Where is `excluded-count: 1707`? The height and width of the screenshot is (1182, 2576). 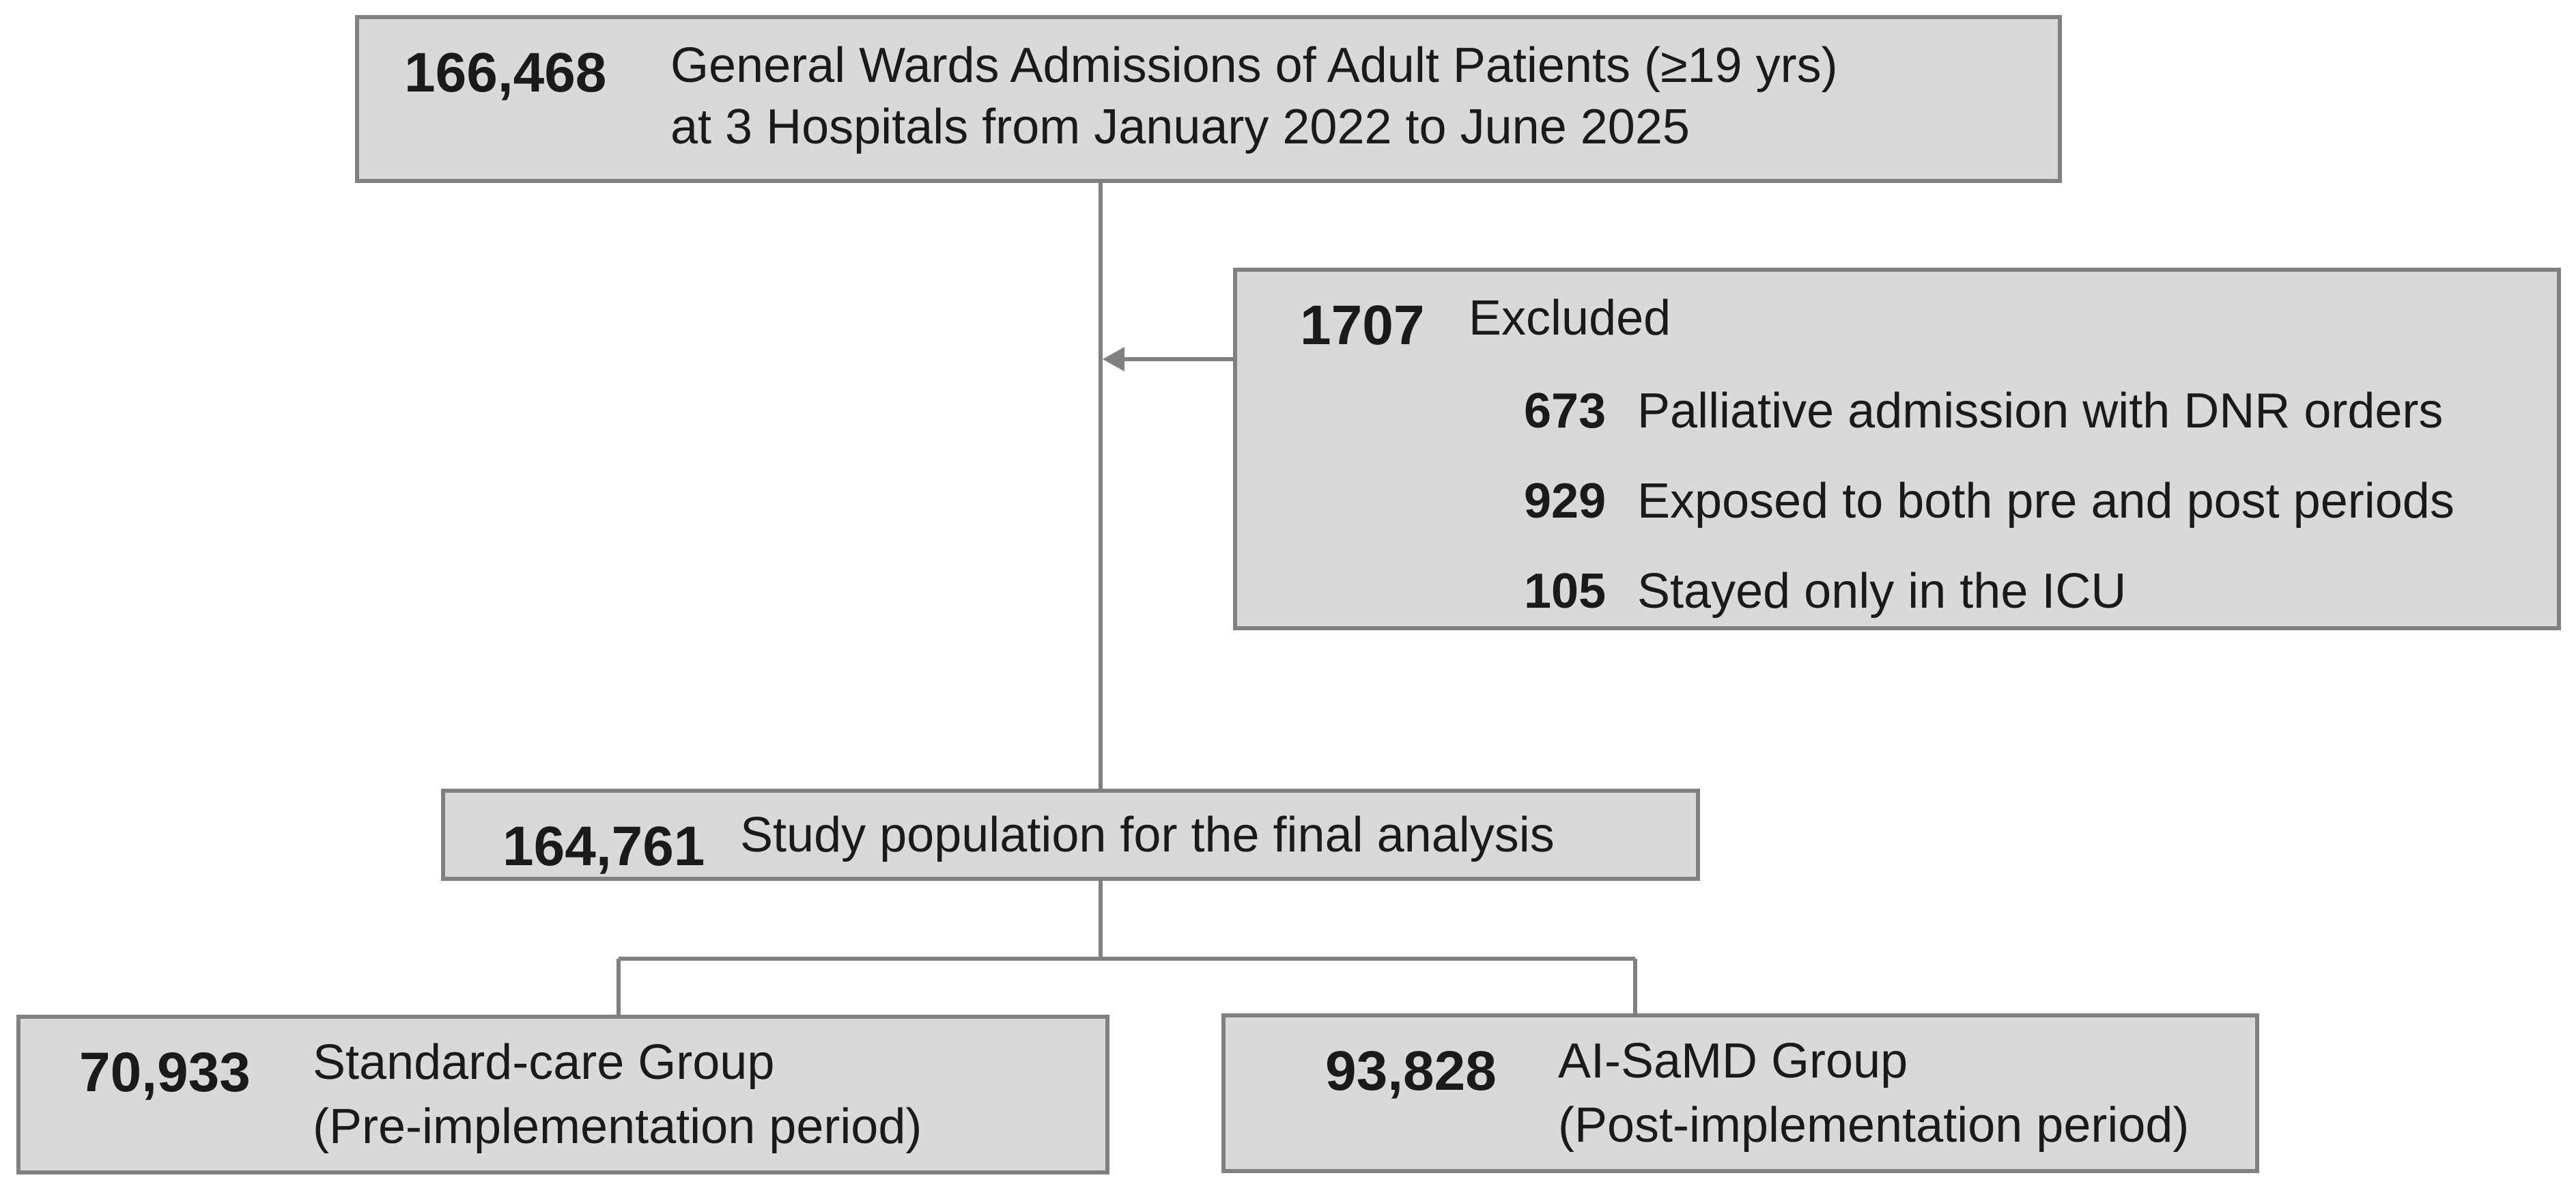 excluded-count: 1707 is located at coordinates (1363, 325).